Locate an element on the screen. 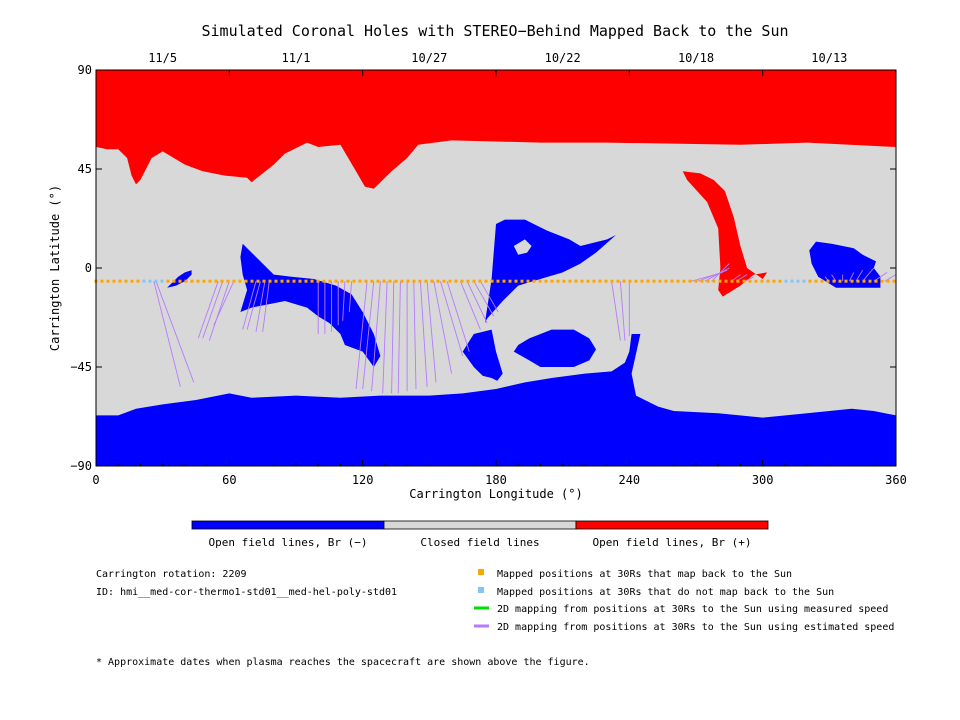  y-tick-label--90: −90 is located at coordinates (81, 466).